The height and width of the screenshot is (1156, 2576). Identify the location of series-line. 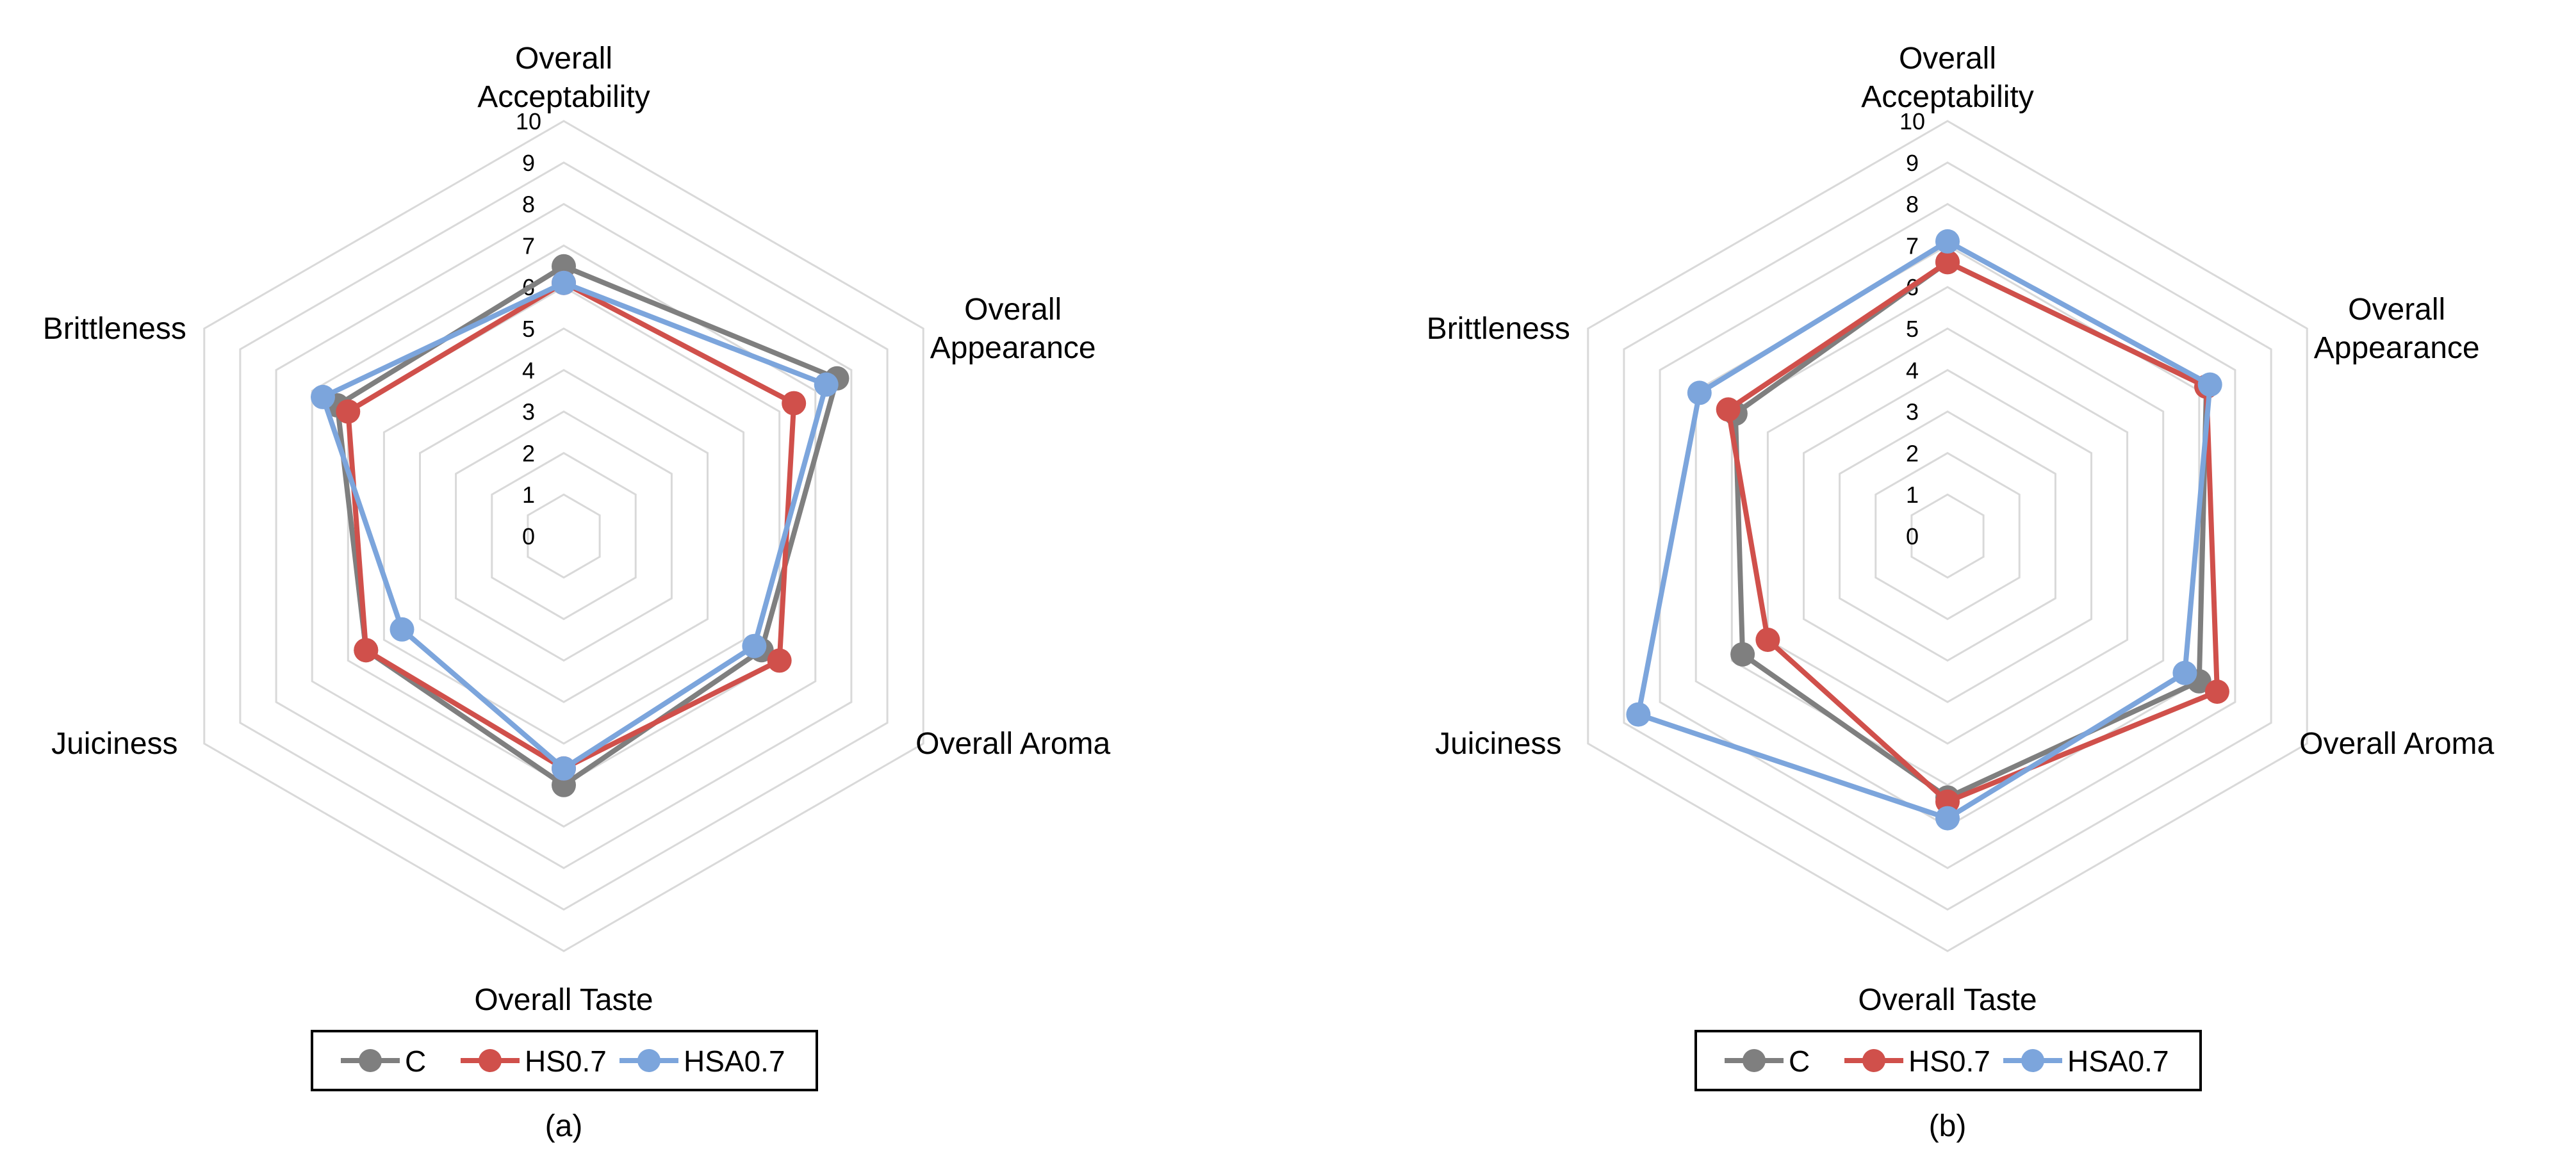
(587, 525).